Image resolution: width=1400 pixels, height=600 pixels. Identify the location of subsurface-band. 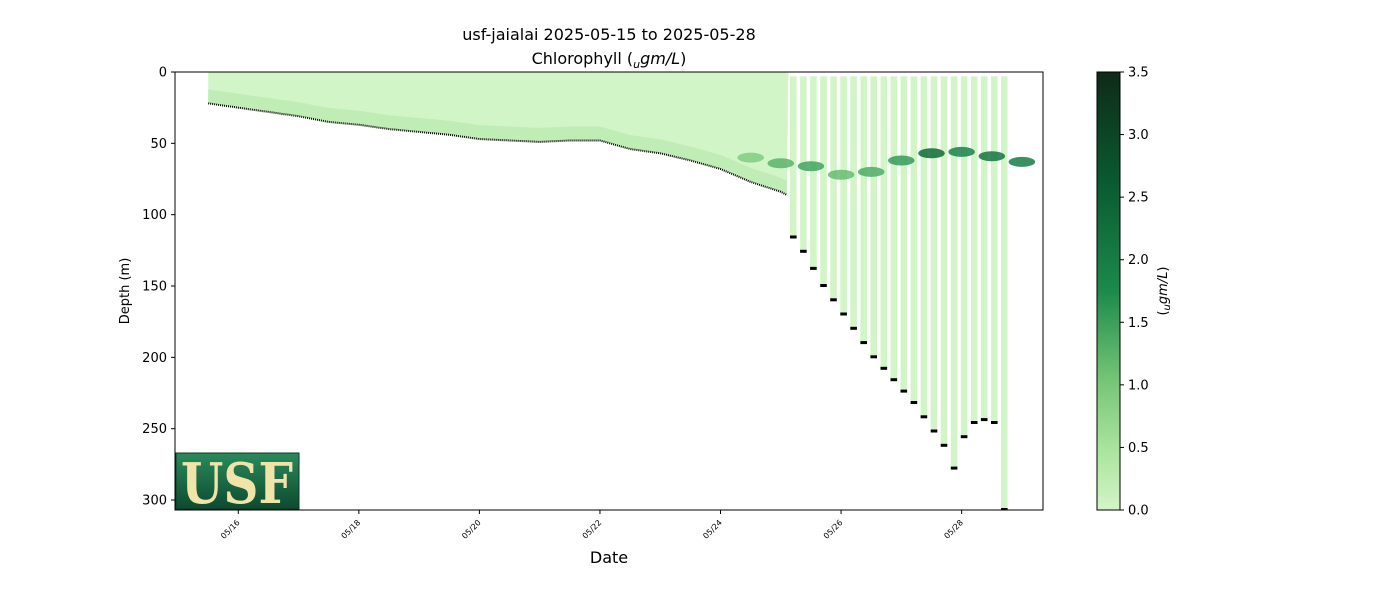
(497, 142).